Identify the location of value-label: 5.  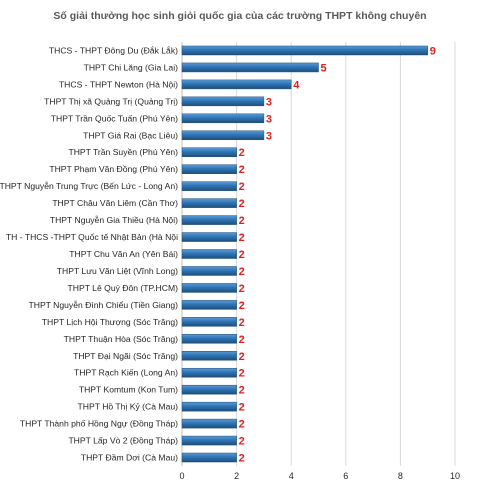
(324, 68).